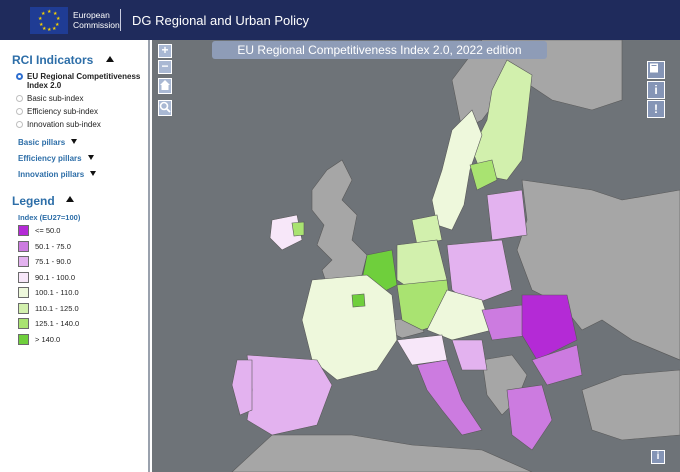 The width and height of the screenshot is (680, 472). I want to click on region-france, so click(349, 327).